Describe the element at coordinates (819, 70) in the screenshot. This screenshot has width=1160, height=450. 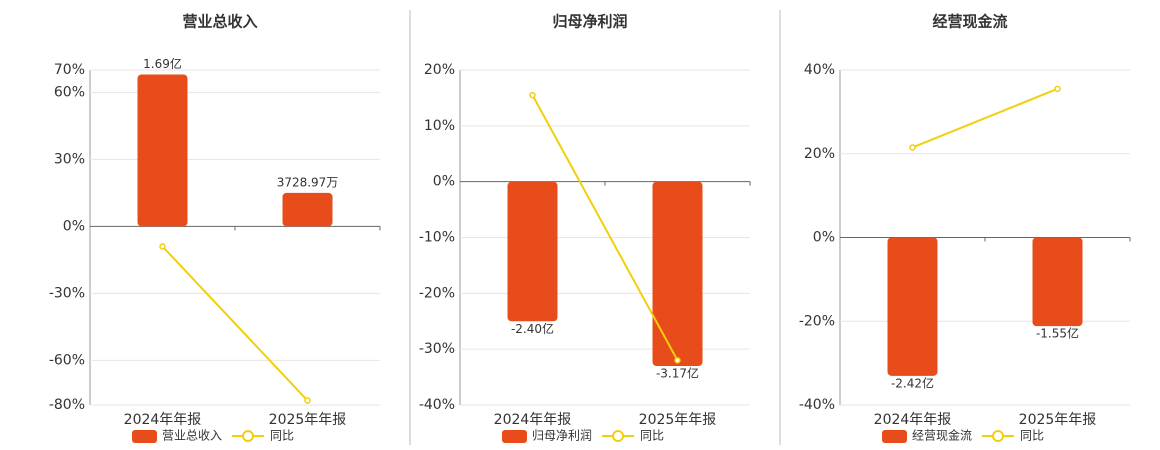
I see `y-tick-label: 40%` at that location.